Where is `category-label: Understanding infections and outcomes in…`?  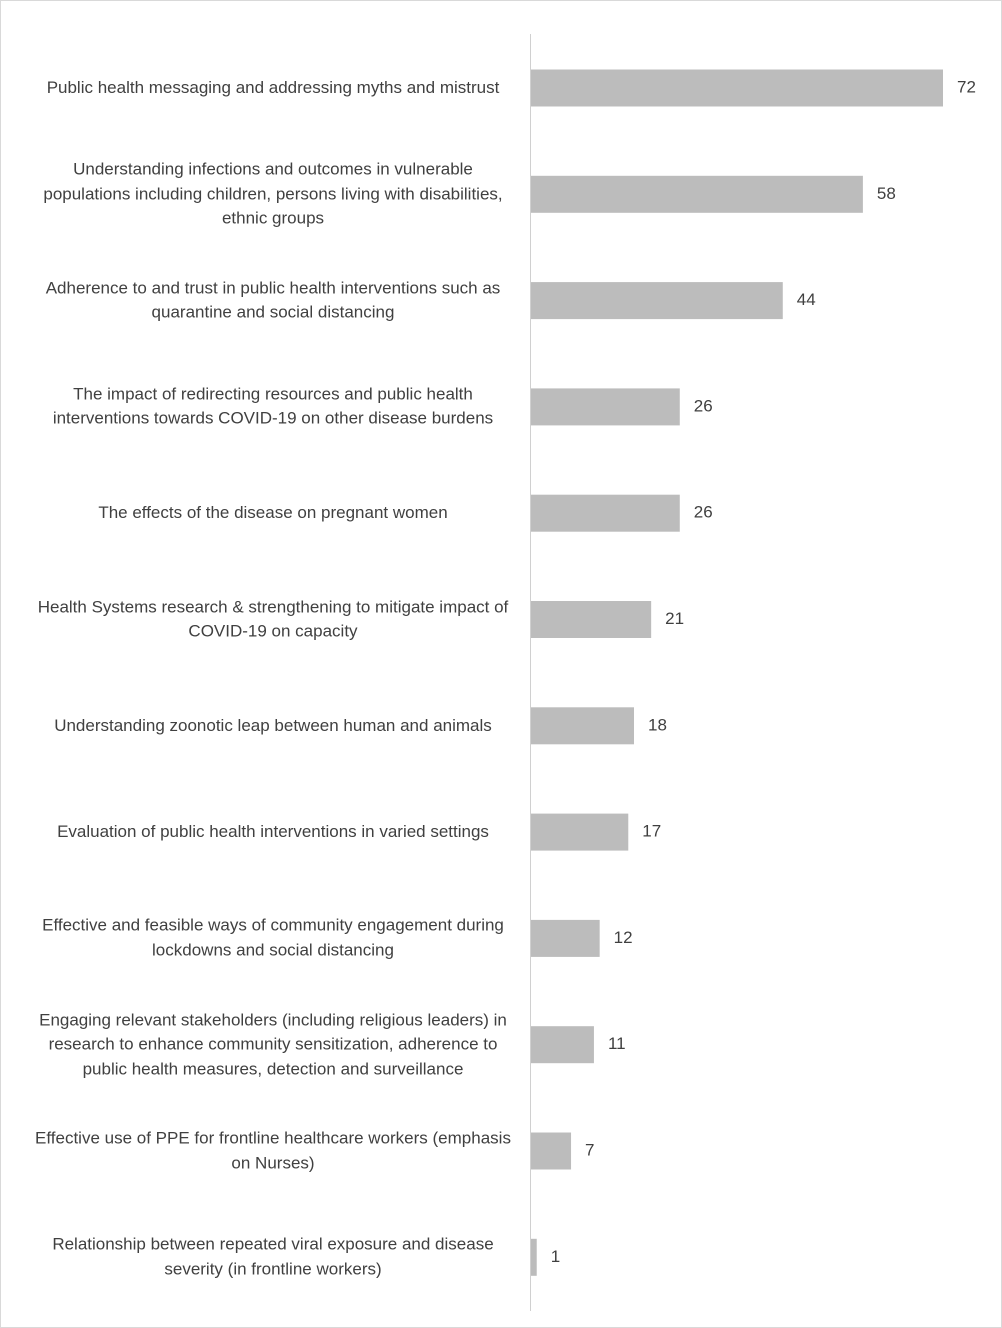 category-label: Understanding infections and outcomes in… is located at coordinates (273, 193).